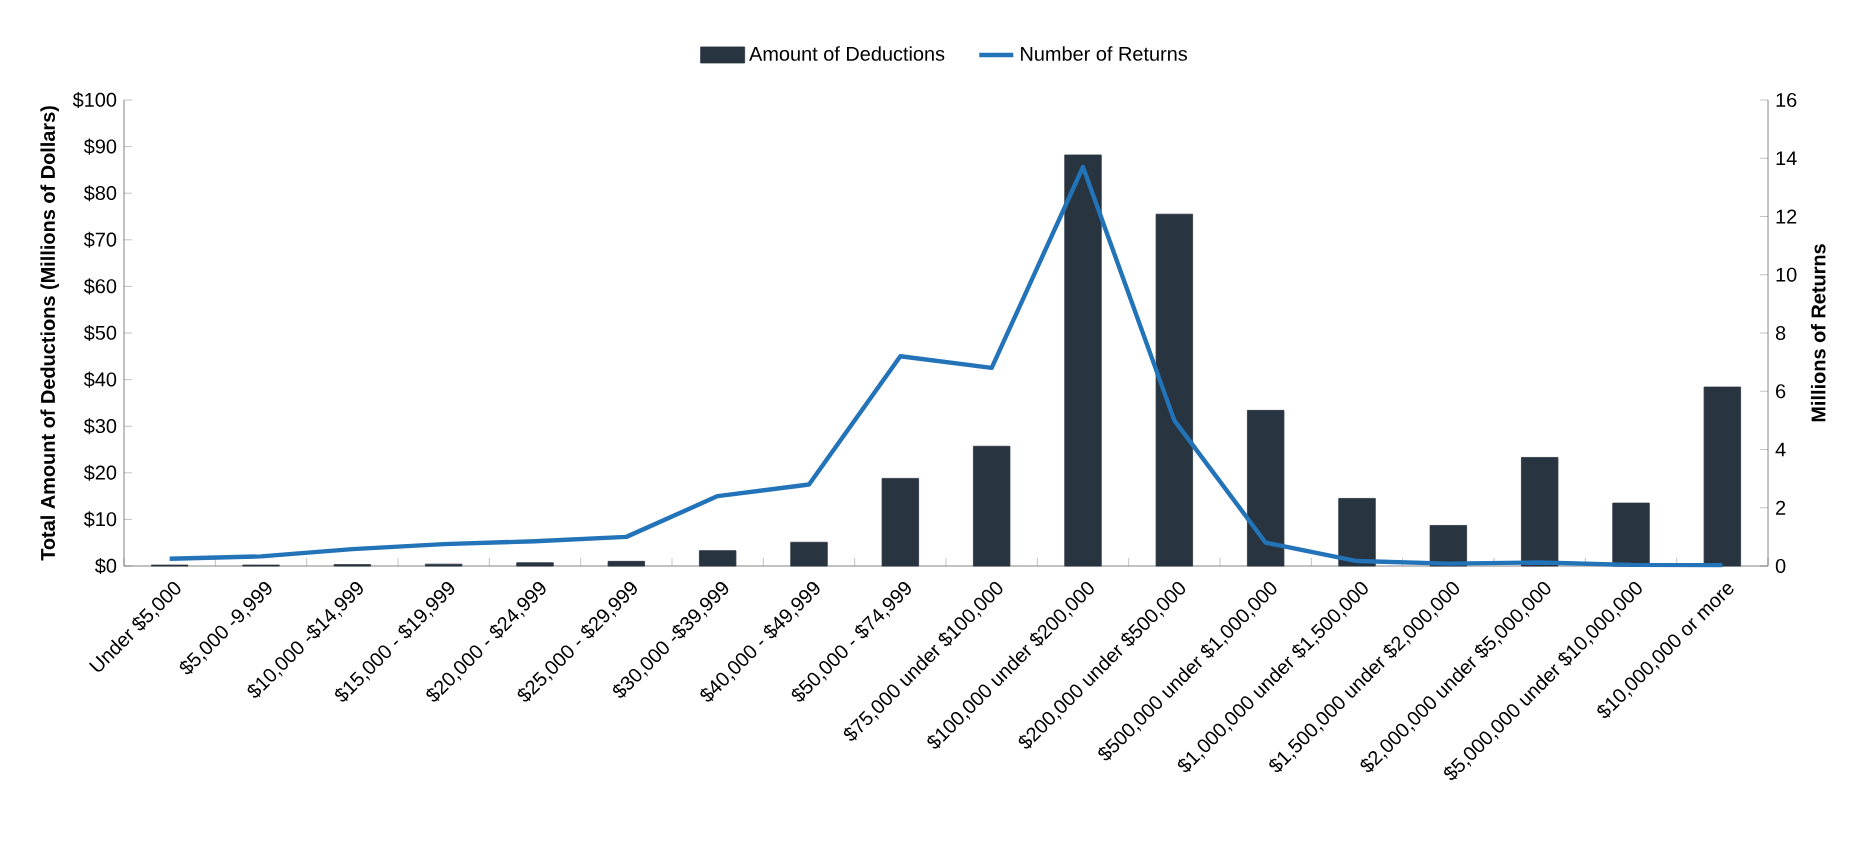  Describe the element at coordinates (100, 239) in the screenshot. I see `y-tick-label: $70` at that location.